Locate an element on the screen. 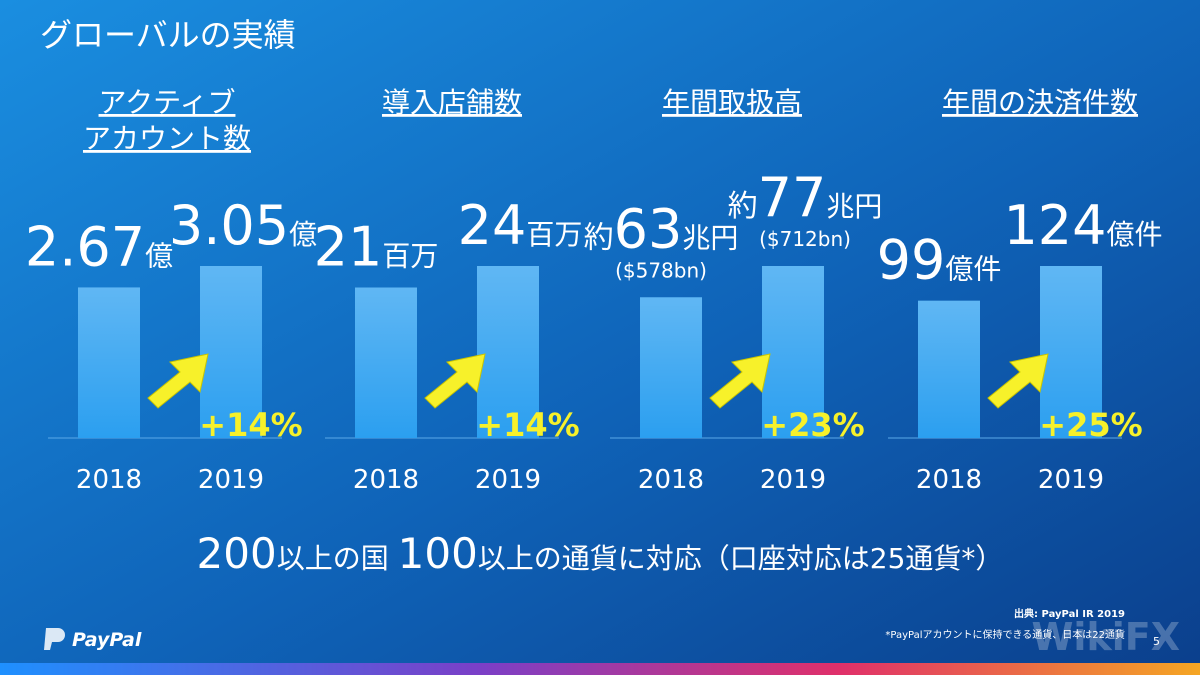  value-label: 2.67億 is located at coordinates (99, 246).